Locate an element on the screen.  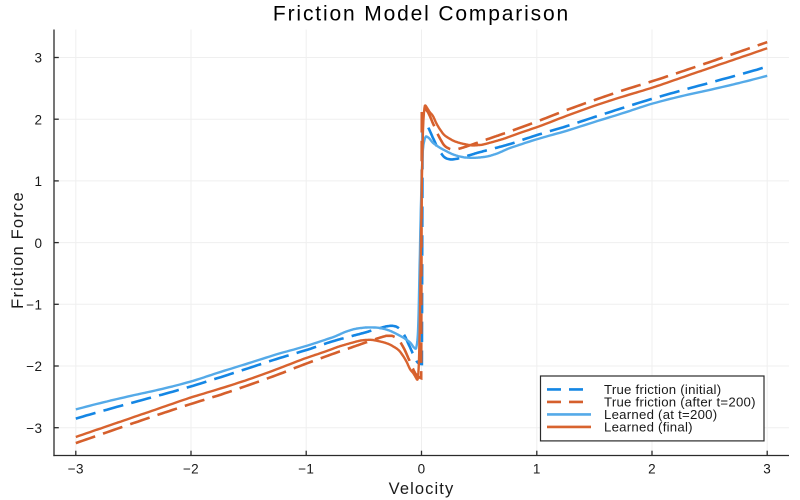
svg-text: True friction (initial) is located at coordinates (662, 389).